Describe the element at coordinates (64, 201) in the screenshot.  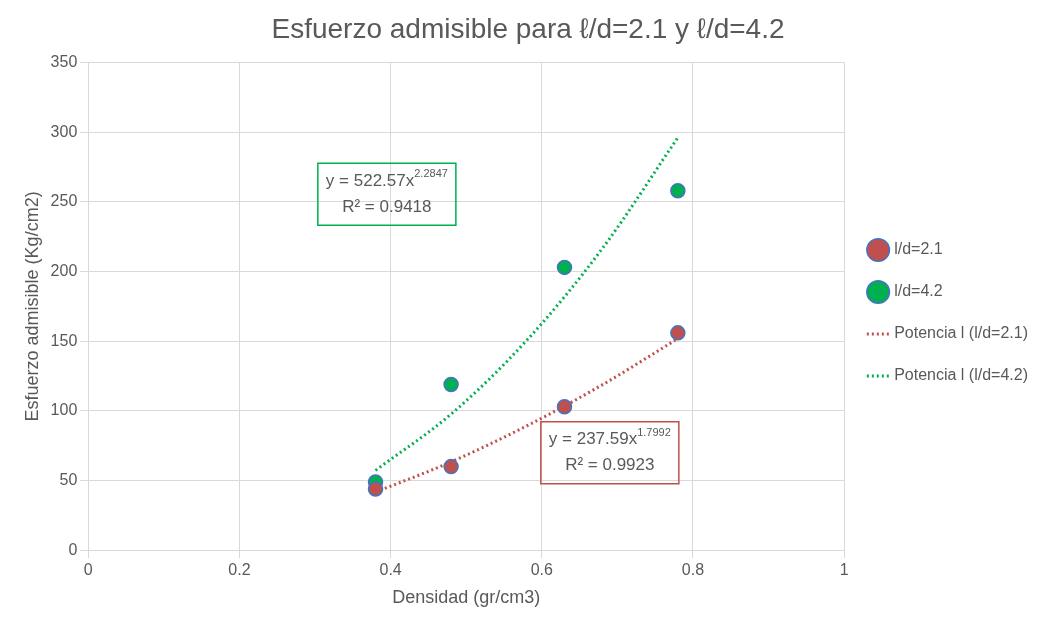
I see `y-tick-label: 250` at that location.